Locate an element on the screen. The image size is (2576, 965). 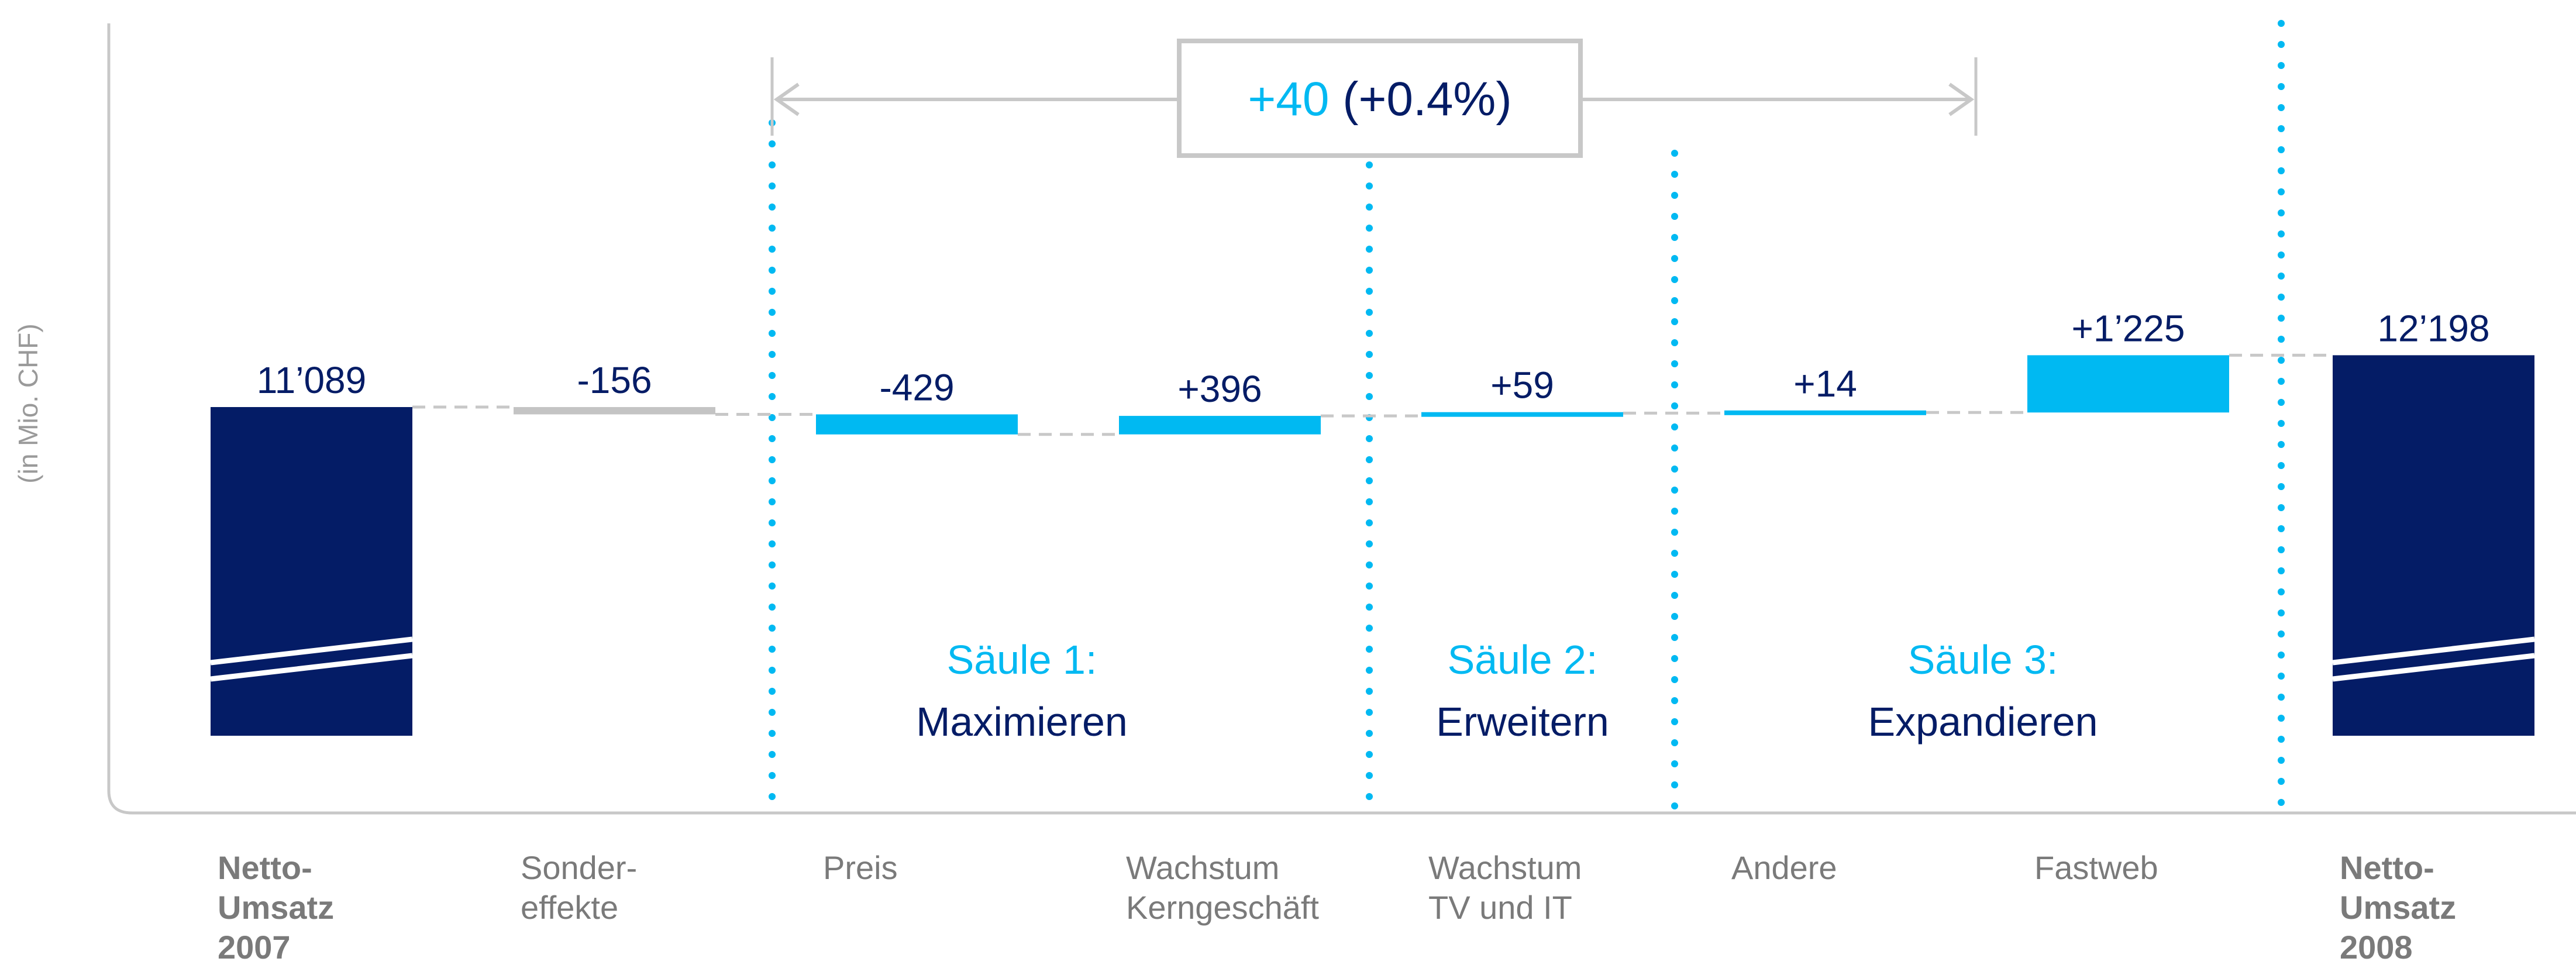
value-label-3: +396 is located at coordinates (1219, 389).